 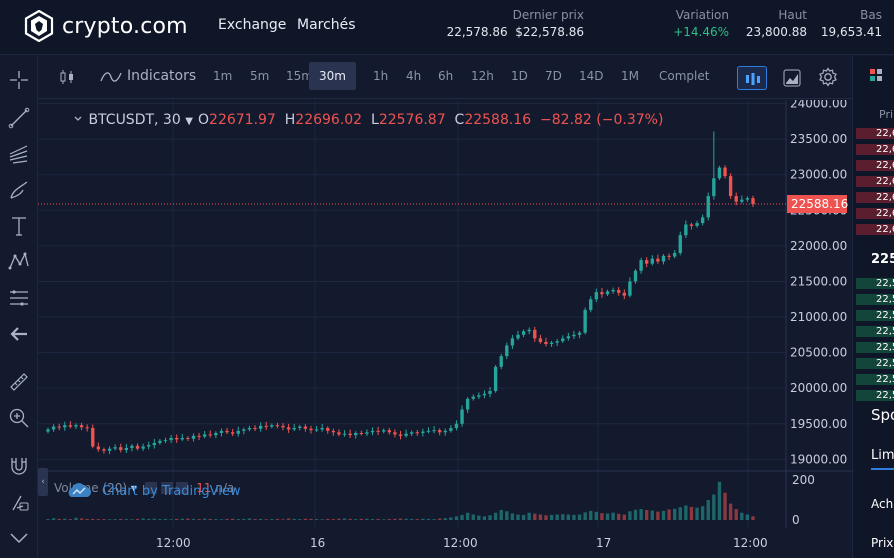 What do you see at coordinates (882, 504) in the screenshot?
I see `buy-label: Ache` at bounding box center [882, 504].